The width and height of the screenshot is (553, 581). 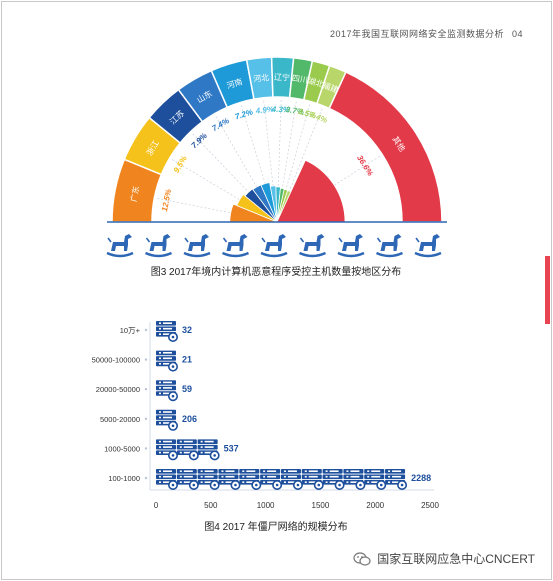 What do you see at coordinates (134, 194) in the screenshot?
I see `region-label: 广东` at bounding box center [134, 194].